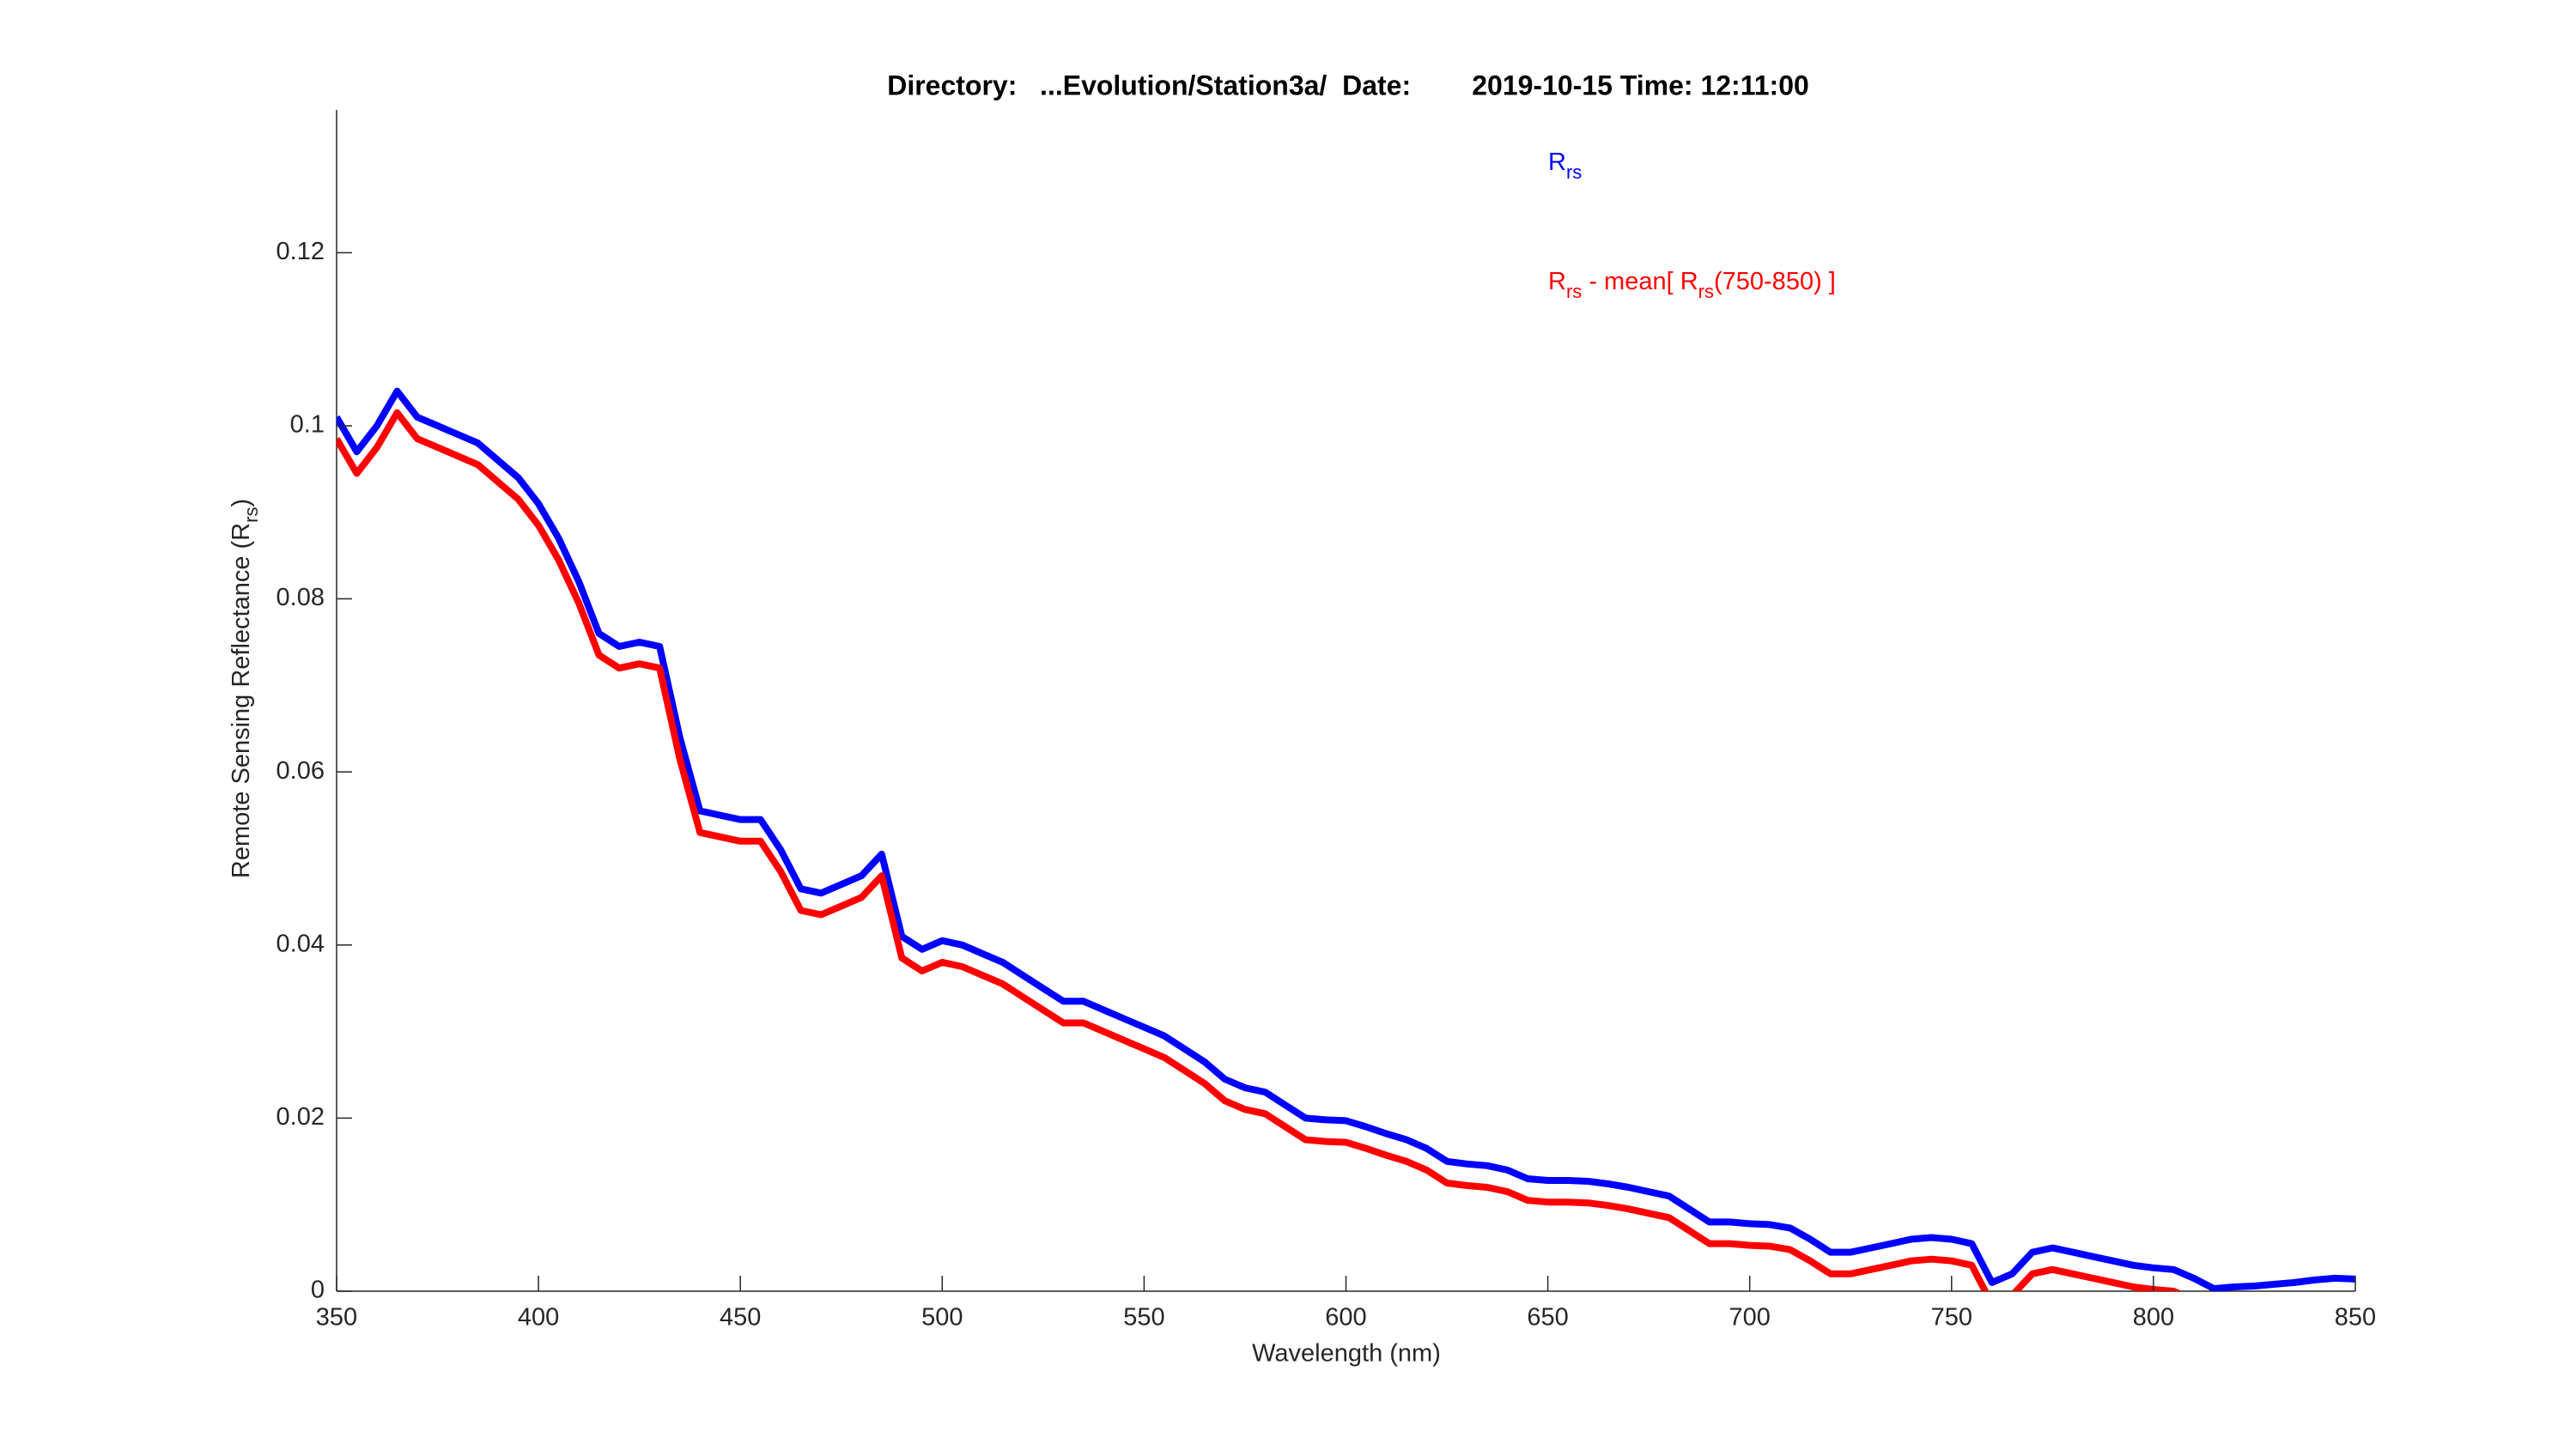 This screenshot has height=1438, width=2576. Describe the element at coordinates (538, 1318) in the screenshot. I see `x-tick-label: 400` at that location.